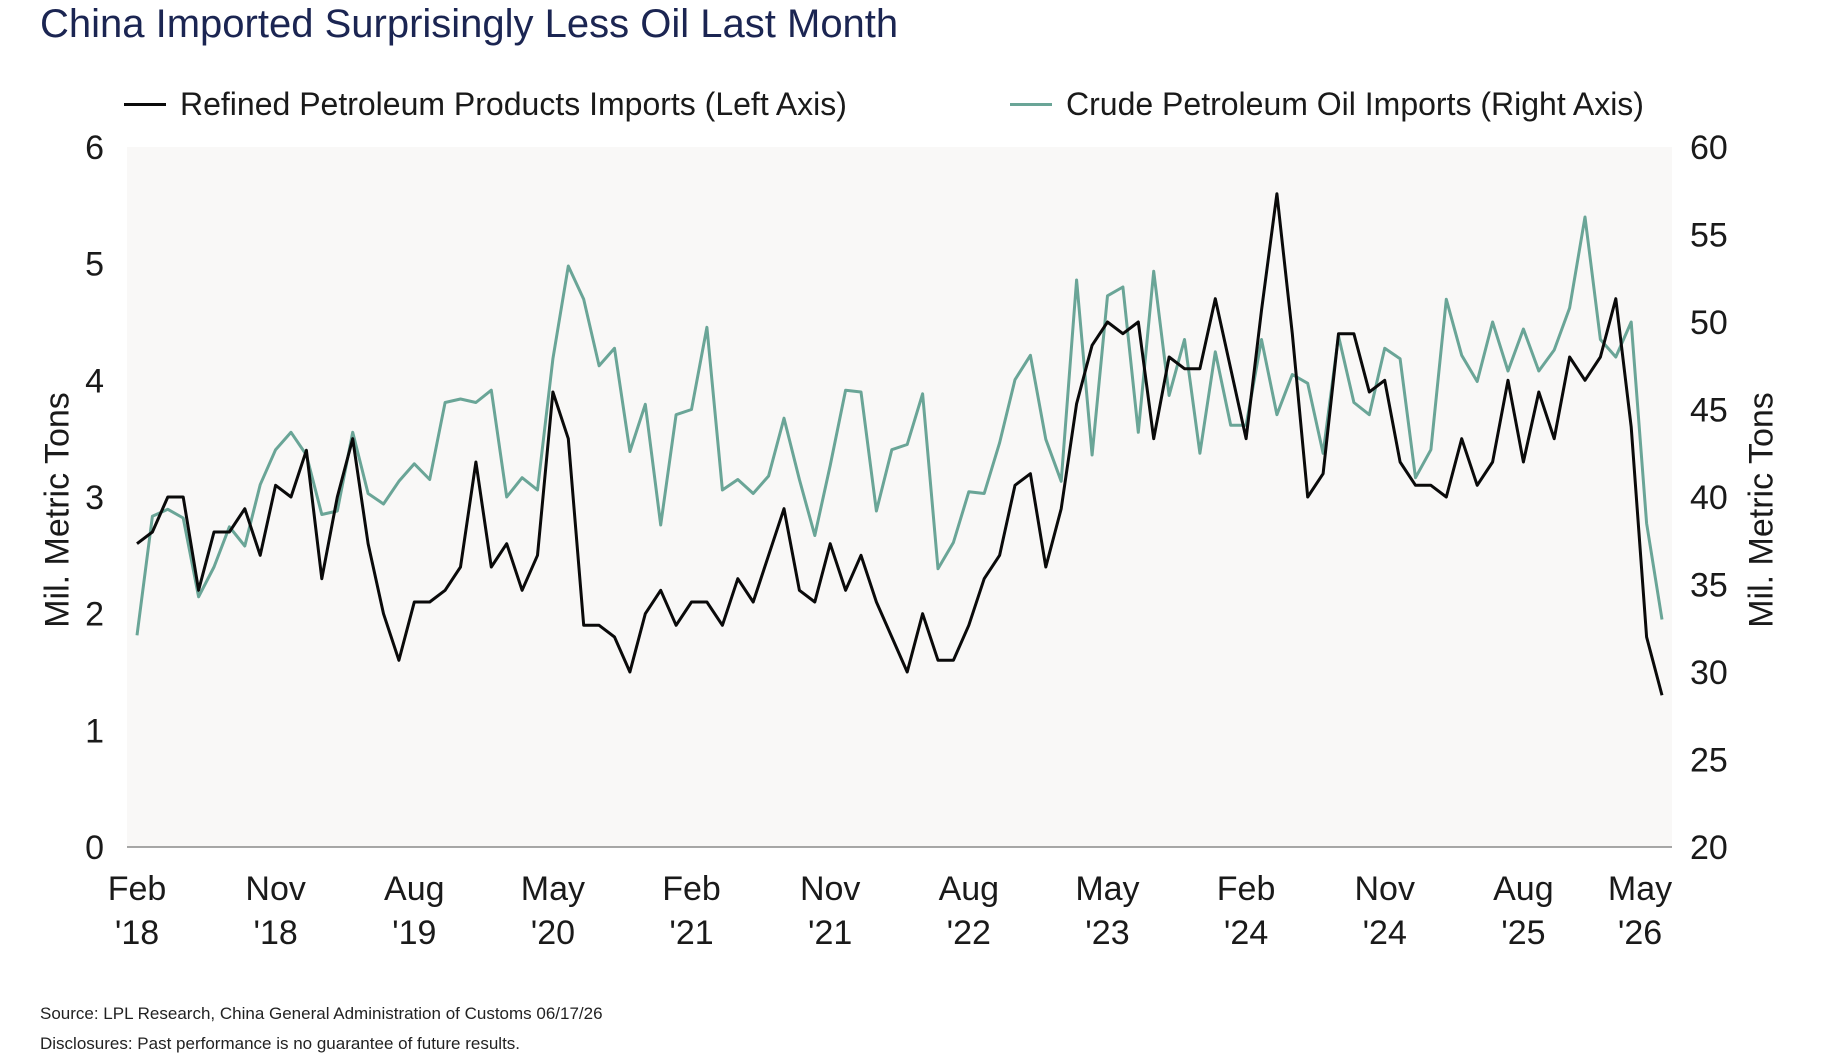  I want to click on y-tick-label-left: 4, so click(94, 381).